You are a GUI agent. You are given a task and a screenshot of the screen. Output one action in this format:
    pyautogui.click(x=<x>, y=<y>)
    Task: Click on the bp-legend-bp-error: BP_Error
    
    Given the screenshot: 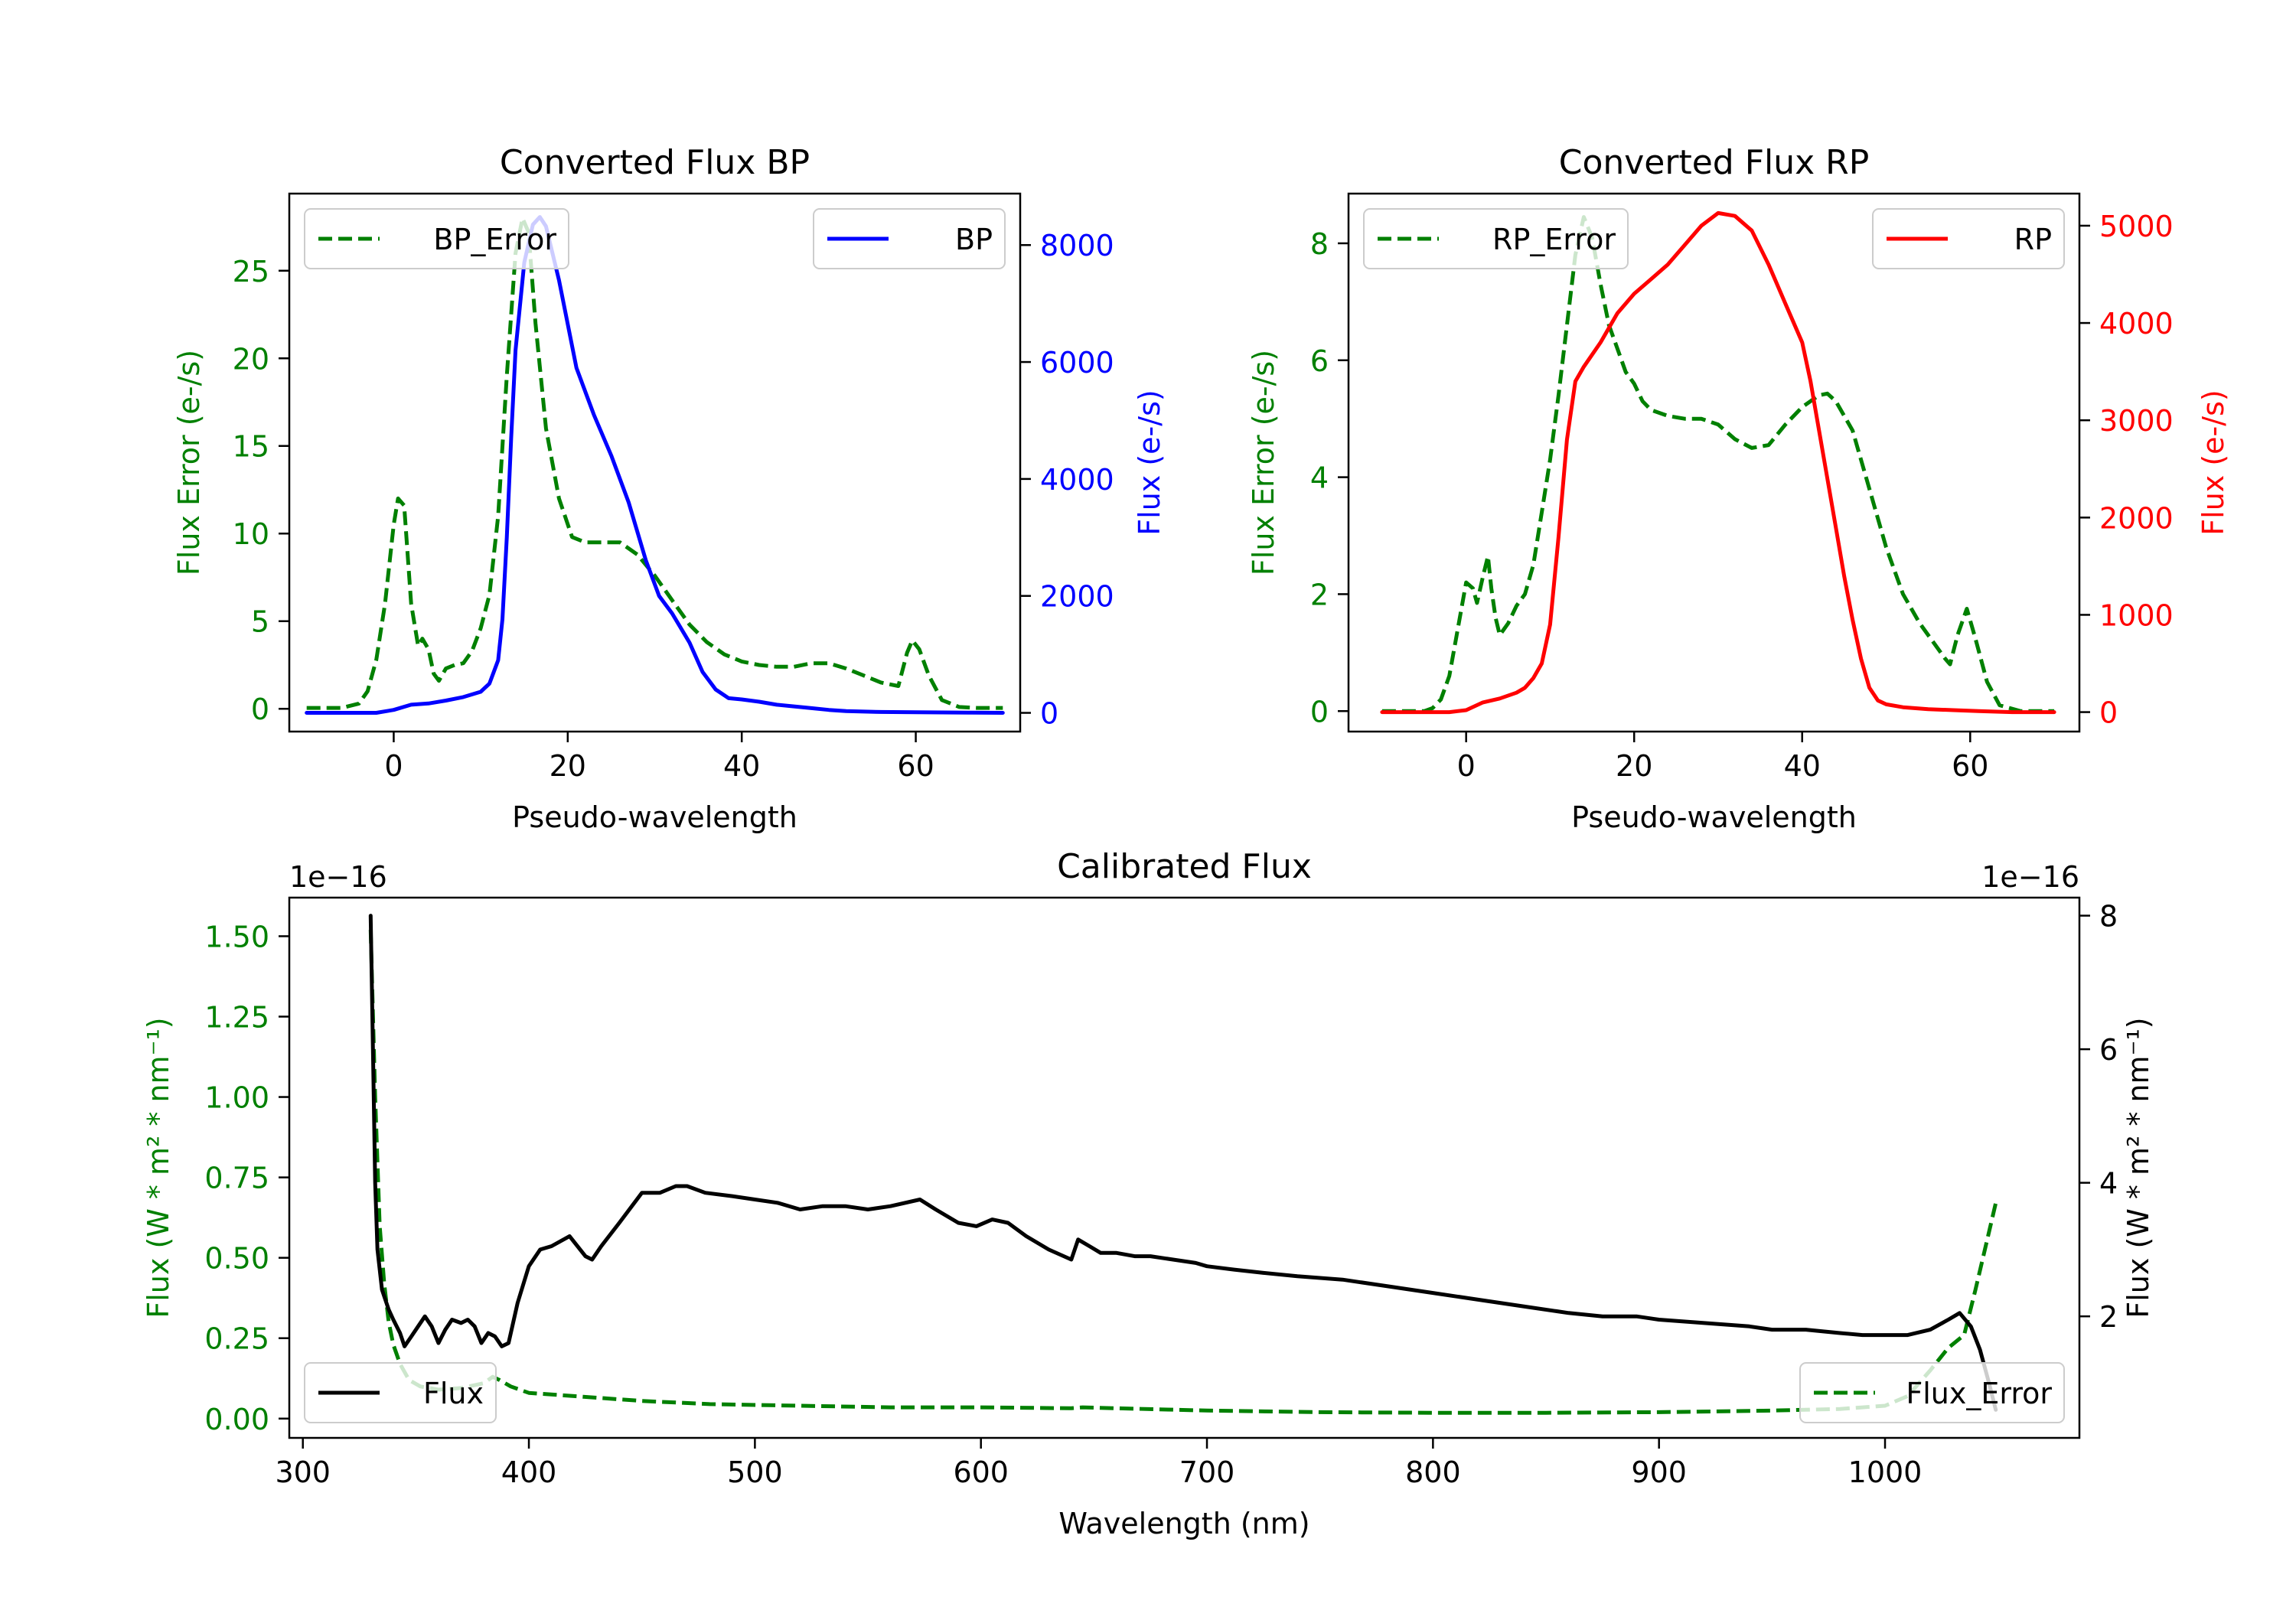 What is the action you would take?
    pyautogui.click(x=436, y=239)
    